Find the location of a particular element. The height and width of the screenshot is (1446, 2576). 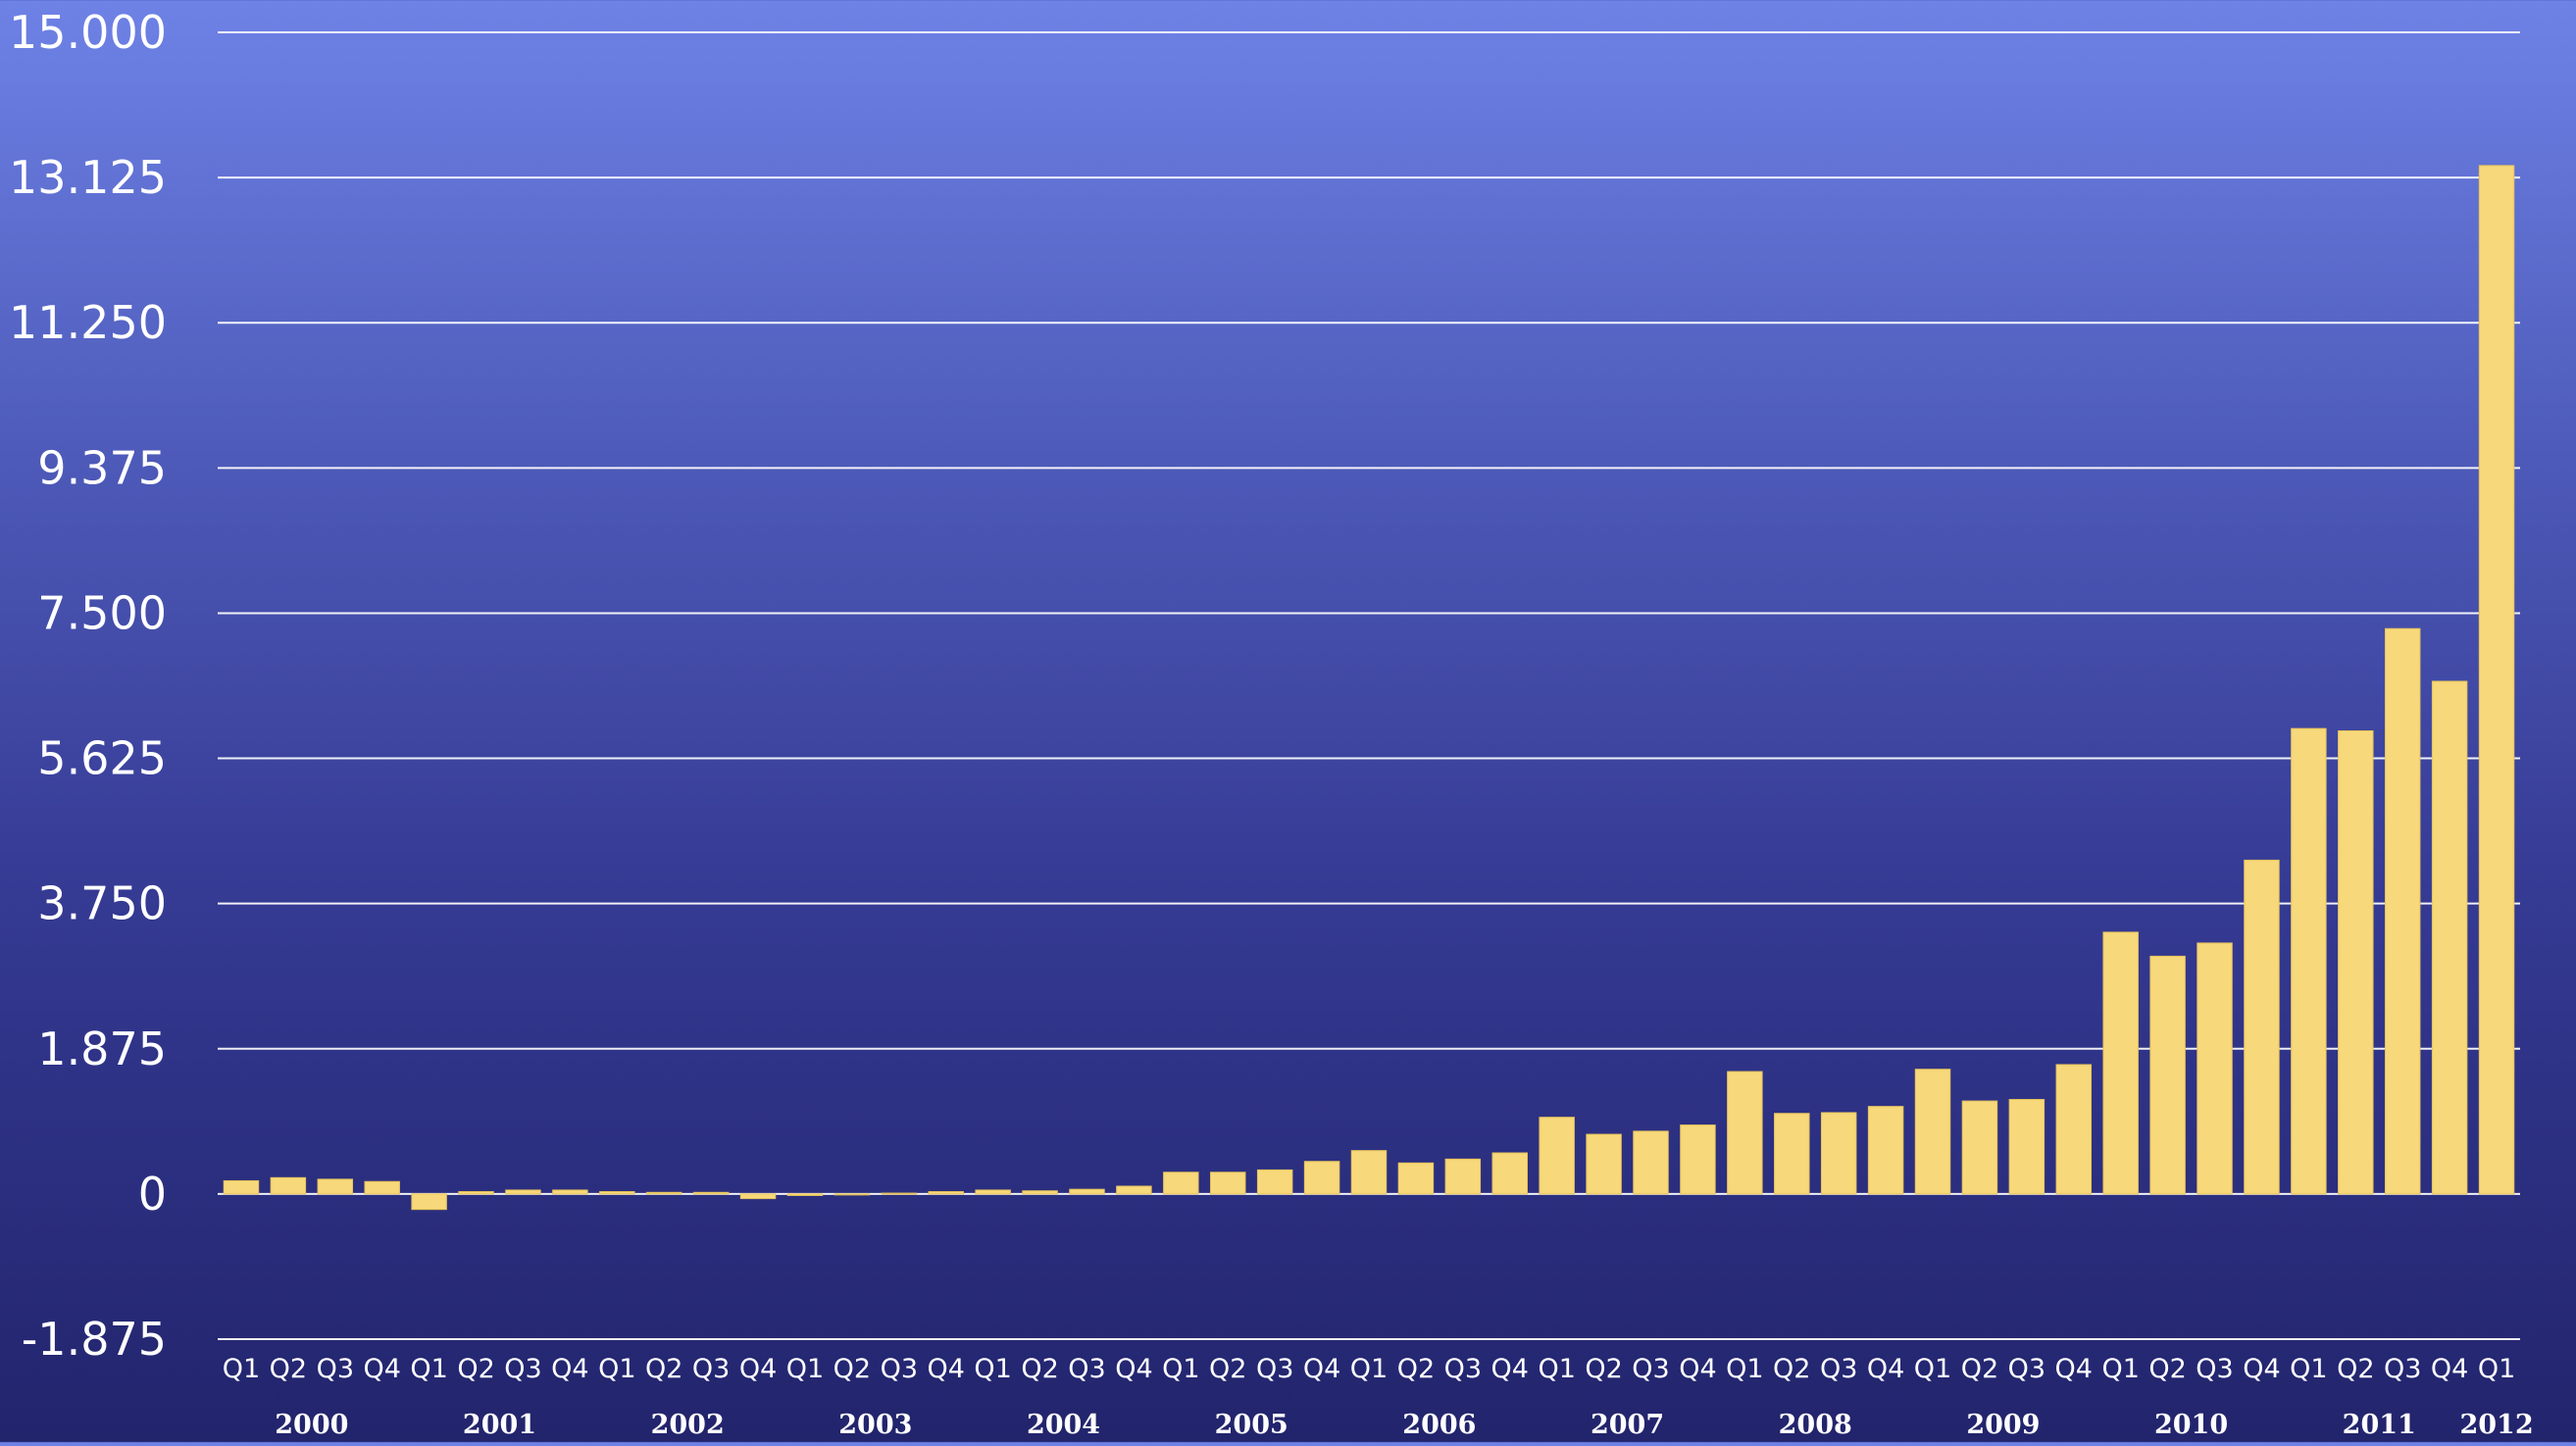

year-label: 2002 is located at coordinates (688, 1425).